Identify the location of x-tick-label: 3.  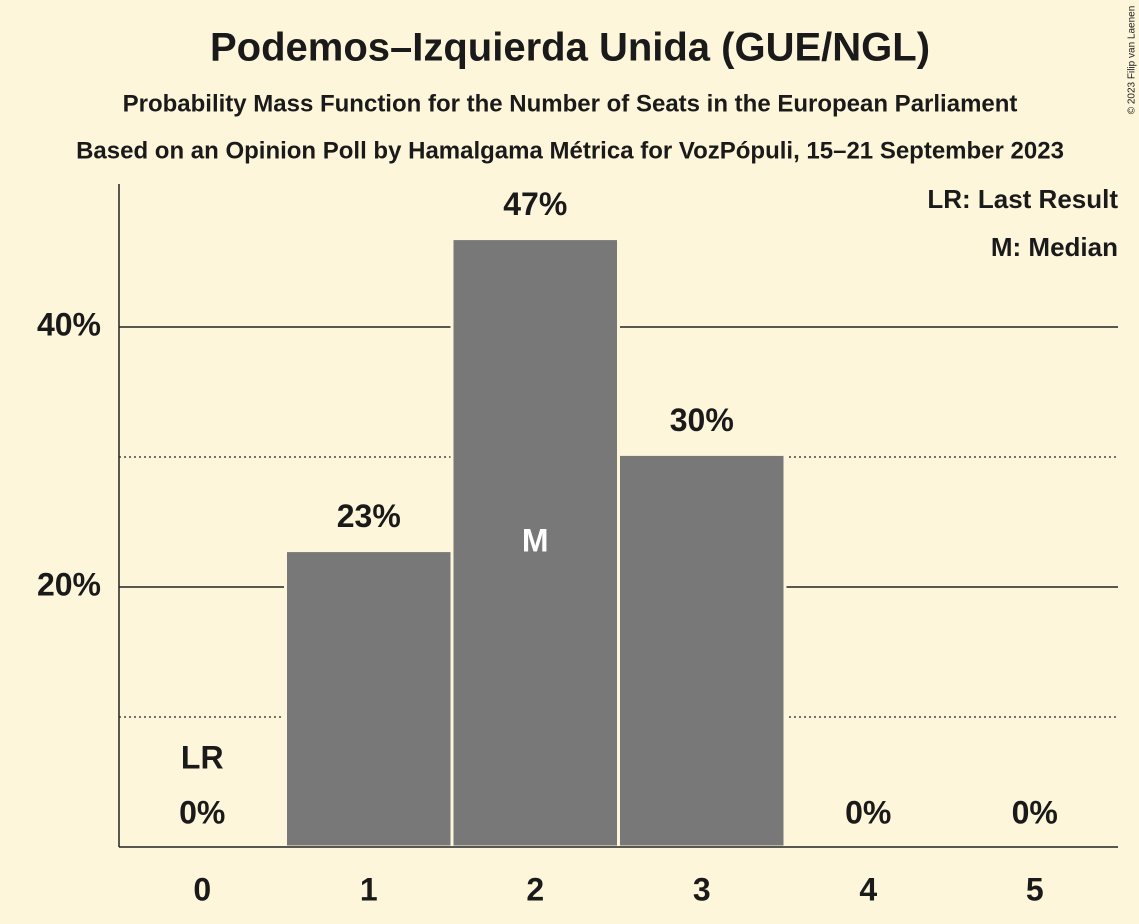
(702, 889).